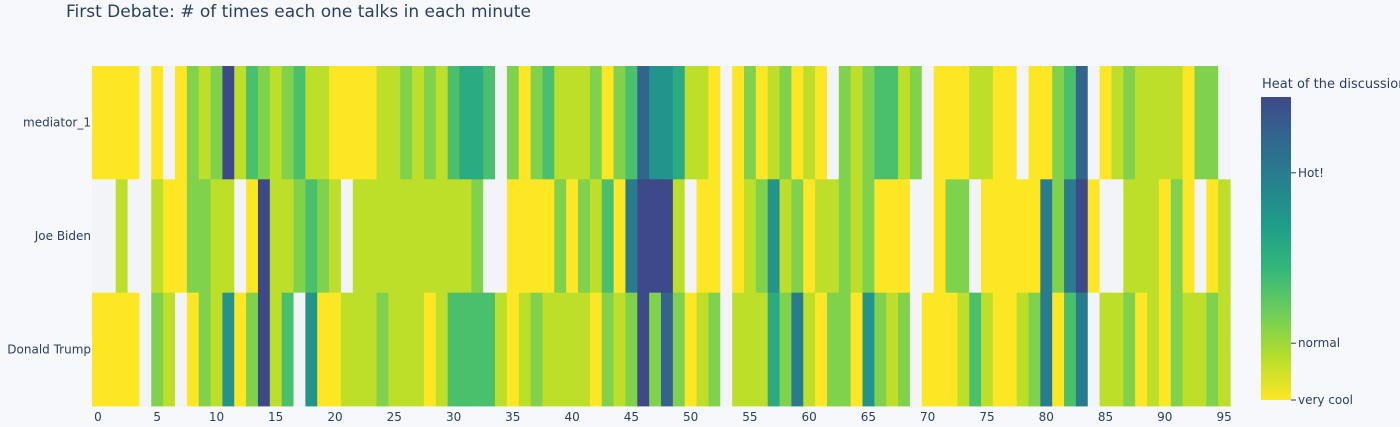 The image size is (1400, 427). What do you see at coordinates (986, 417) in the screenshot?
I see `x-tick-label: 75` at bounding box center [986, 417].